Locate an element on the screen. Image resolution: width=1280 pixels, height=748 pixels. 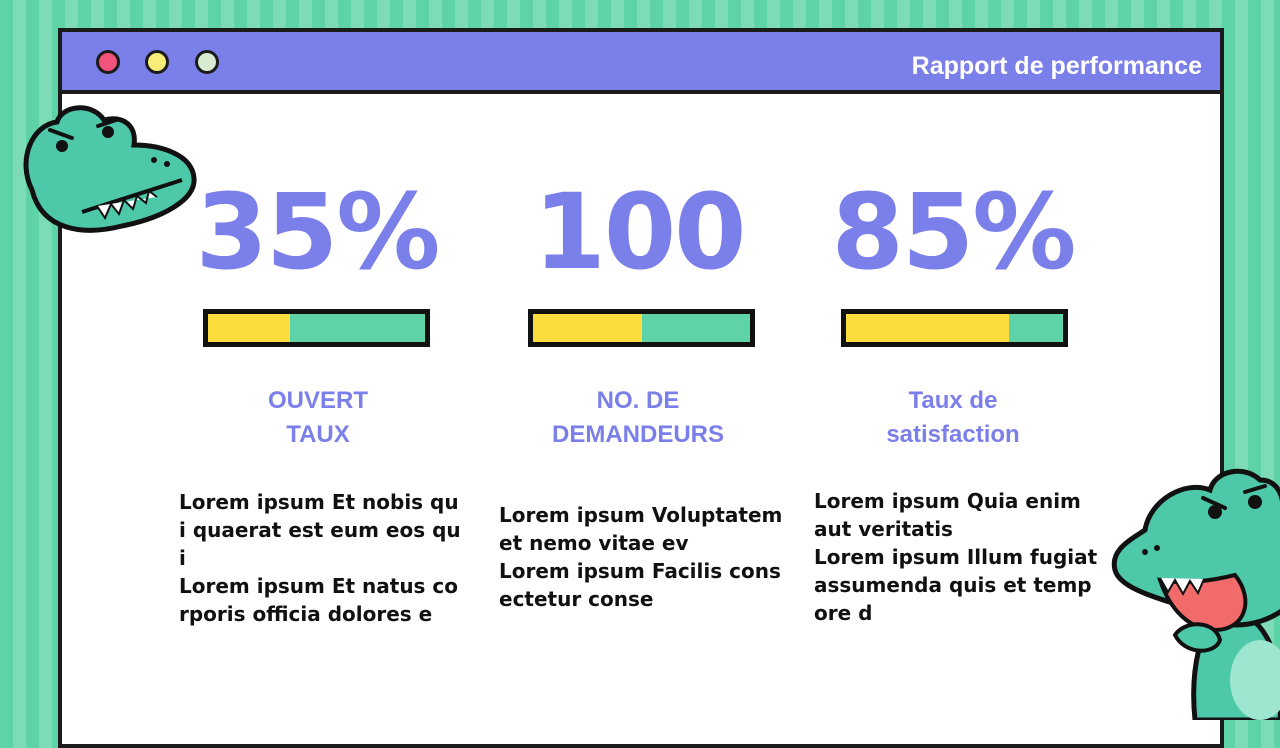
description-line: Lorem ipsum Facilis consectetur conse is located at coordinates (640, 585).